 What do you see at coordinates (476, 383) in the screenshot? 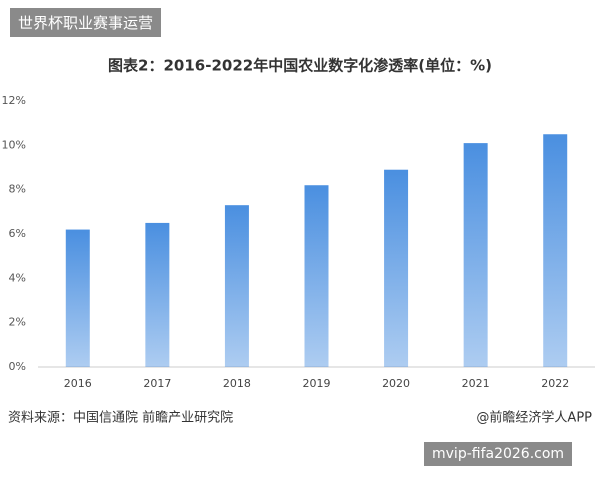
I see `x-tick-label: 2021` at bounding box center [476, 383].